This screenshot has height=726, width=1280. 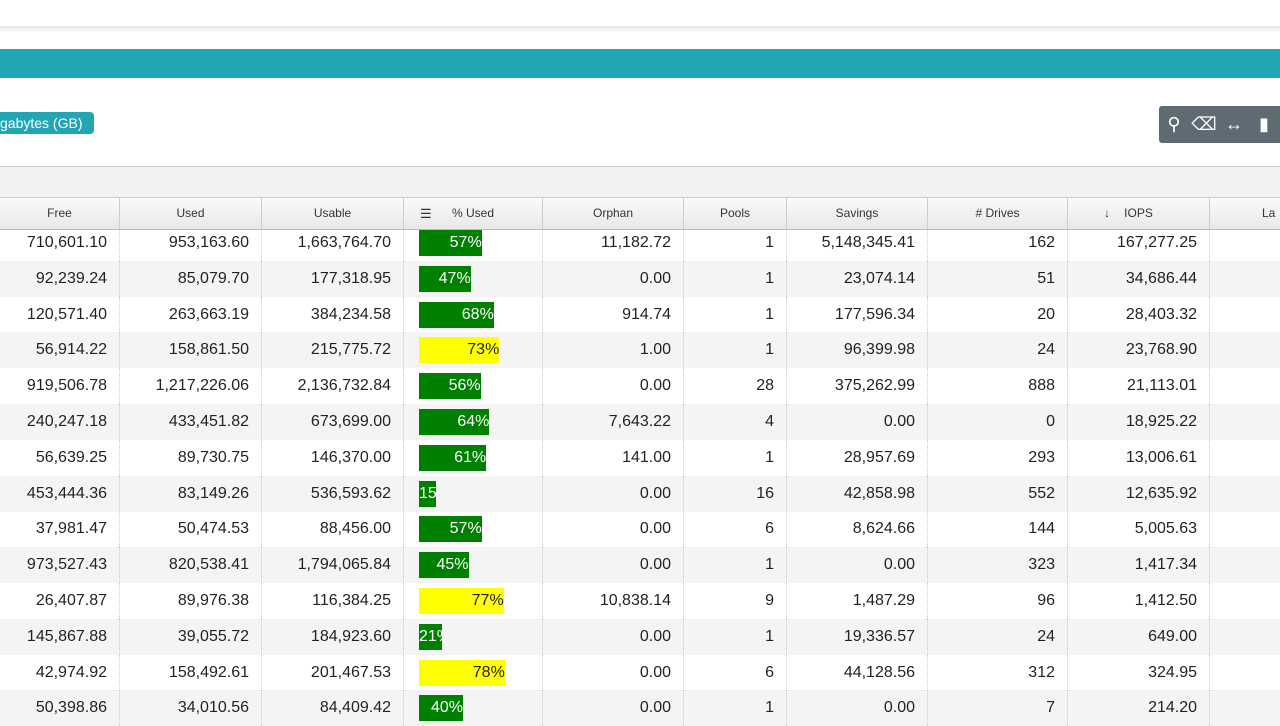 What do you see at coordinates (473, 601) in the screenshot?
I see `cell-pct: 77%` at bounding box center [473, 601].